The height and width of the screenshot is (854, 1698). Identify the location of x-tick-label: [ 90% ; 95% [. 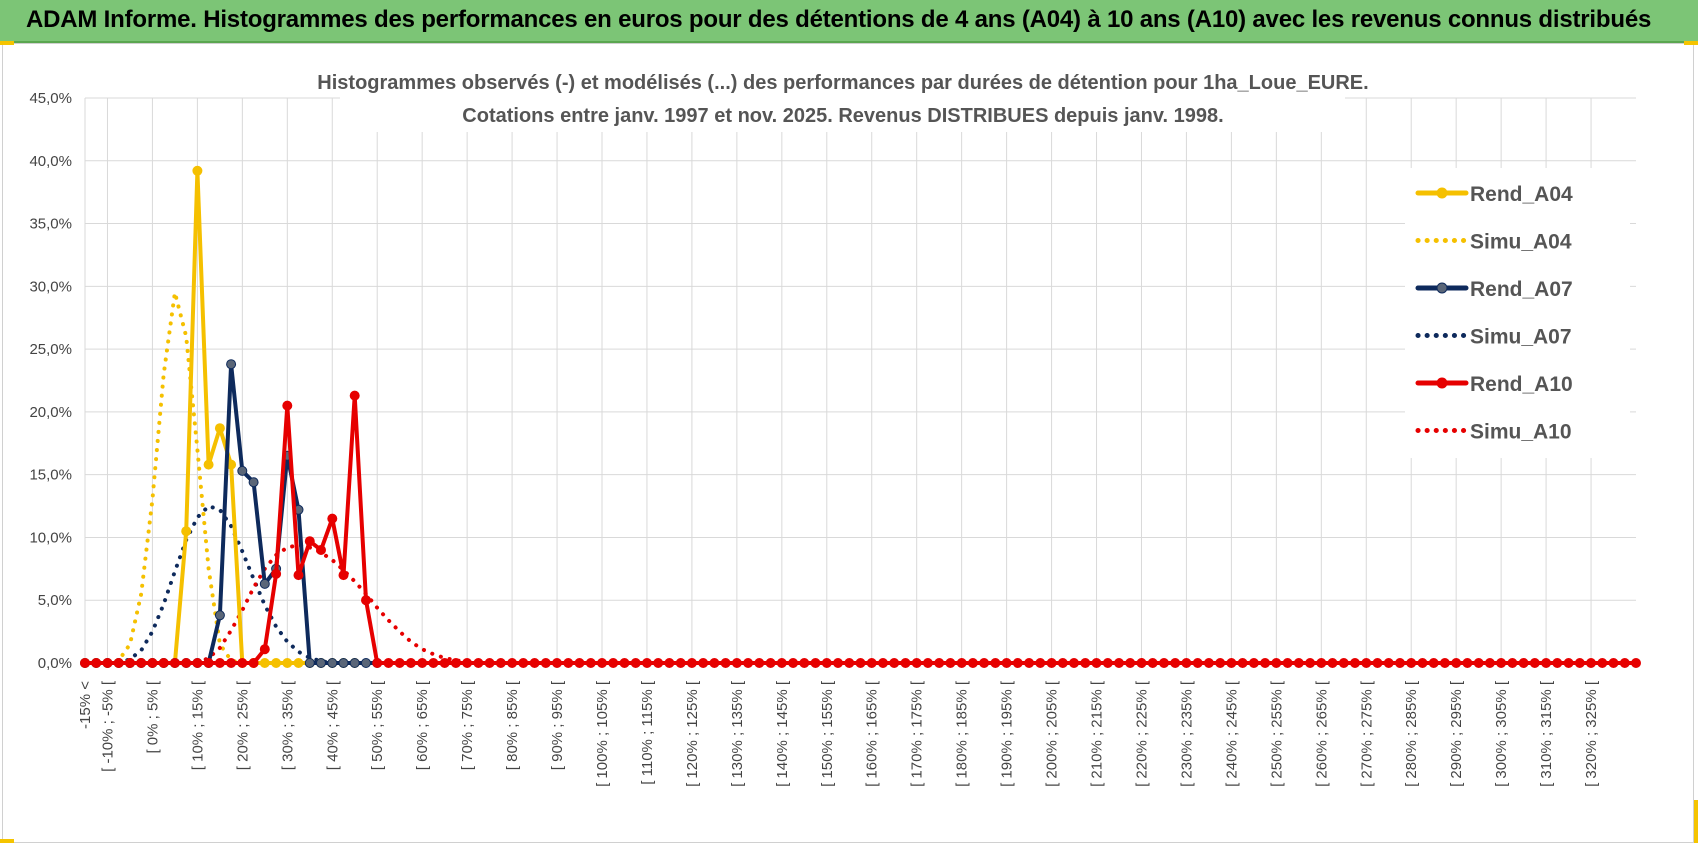
(557, 725).